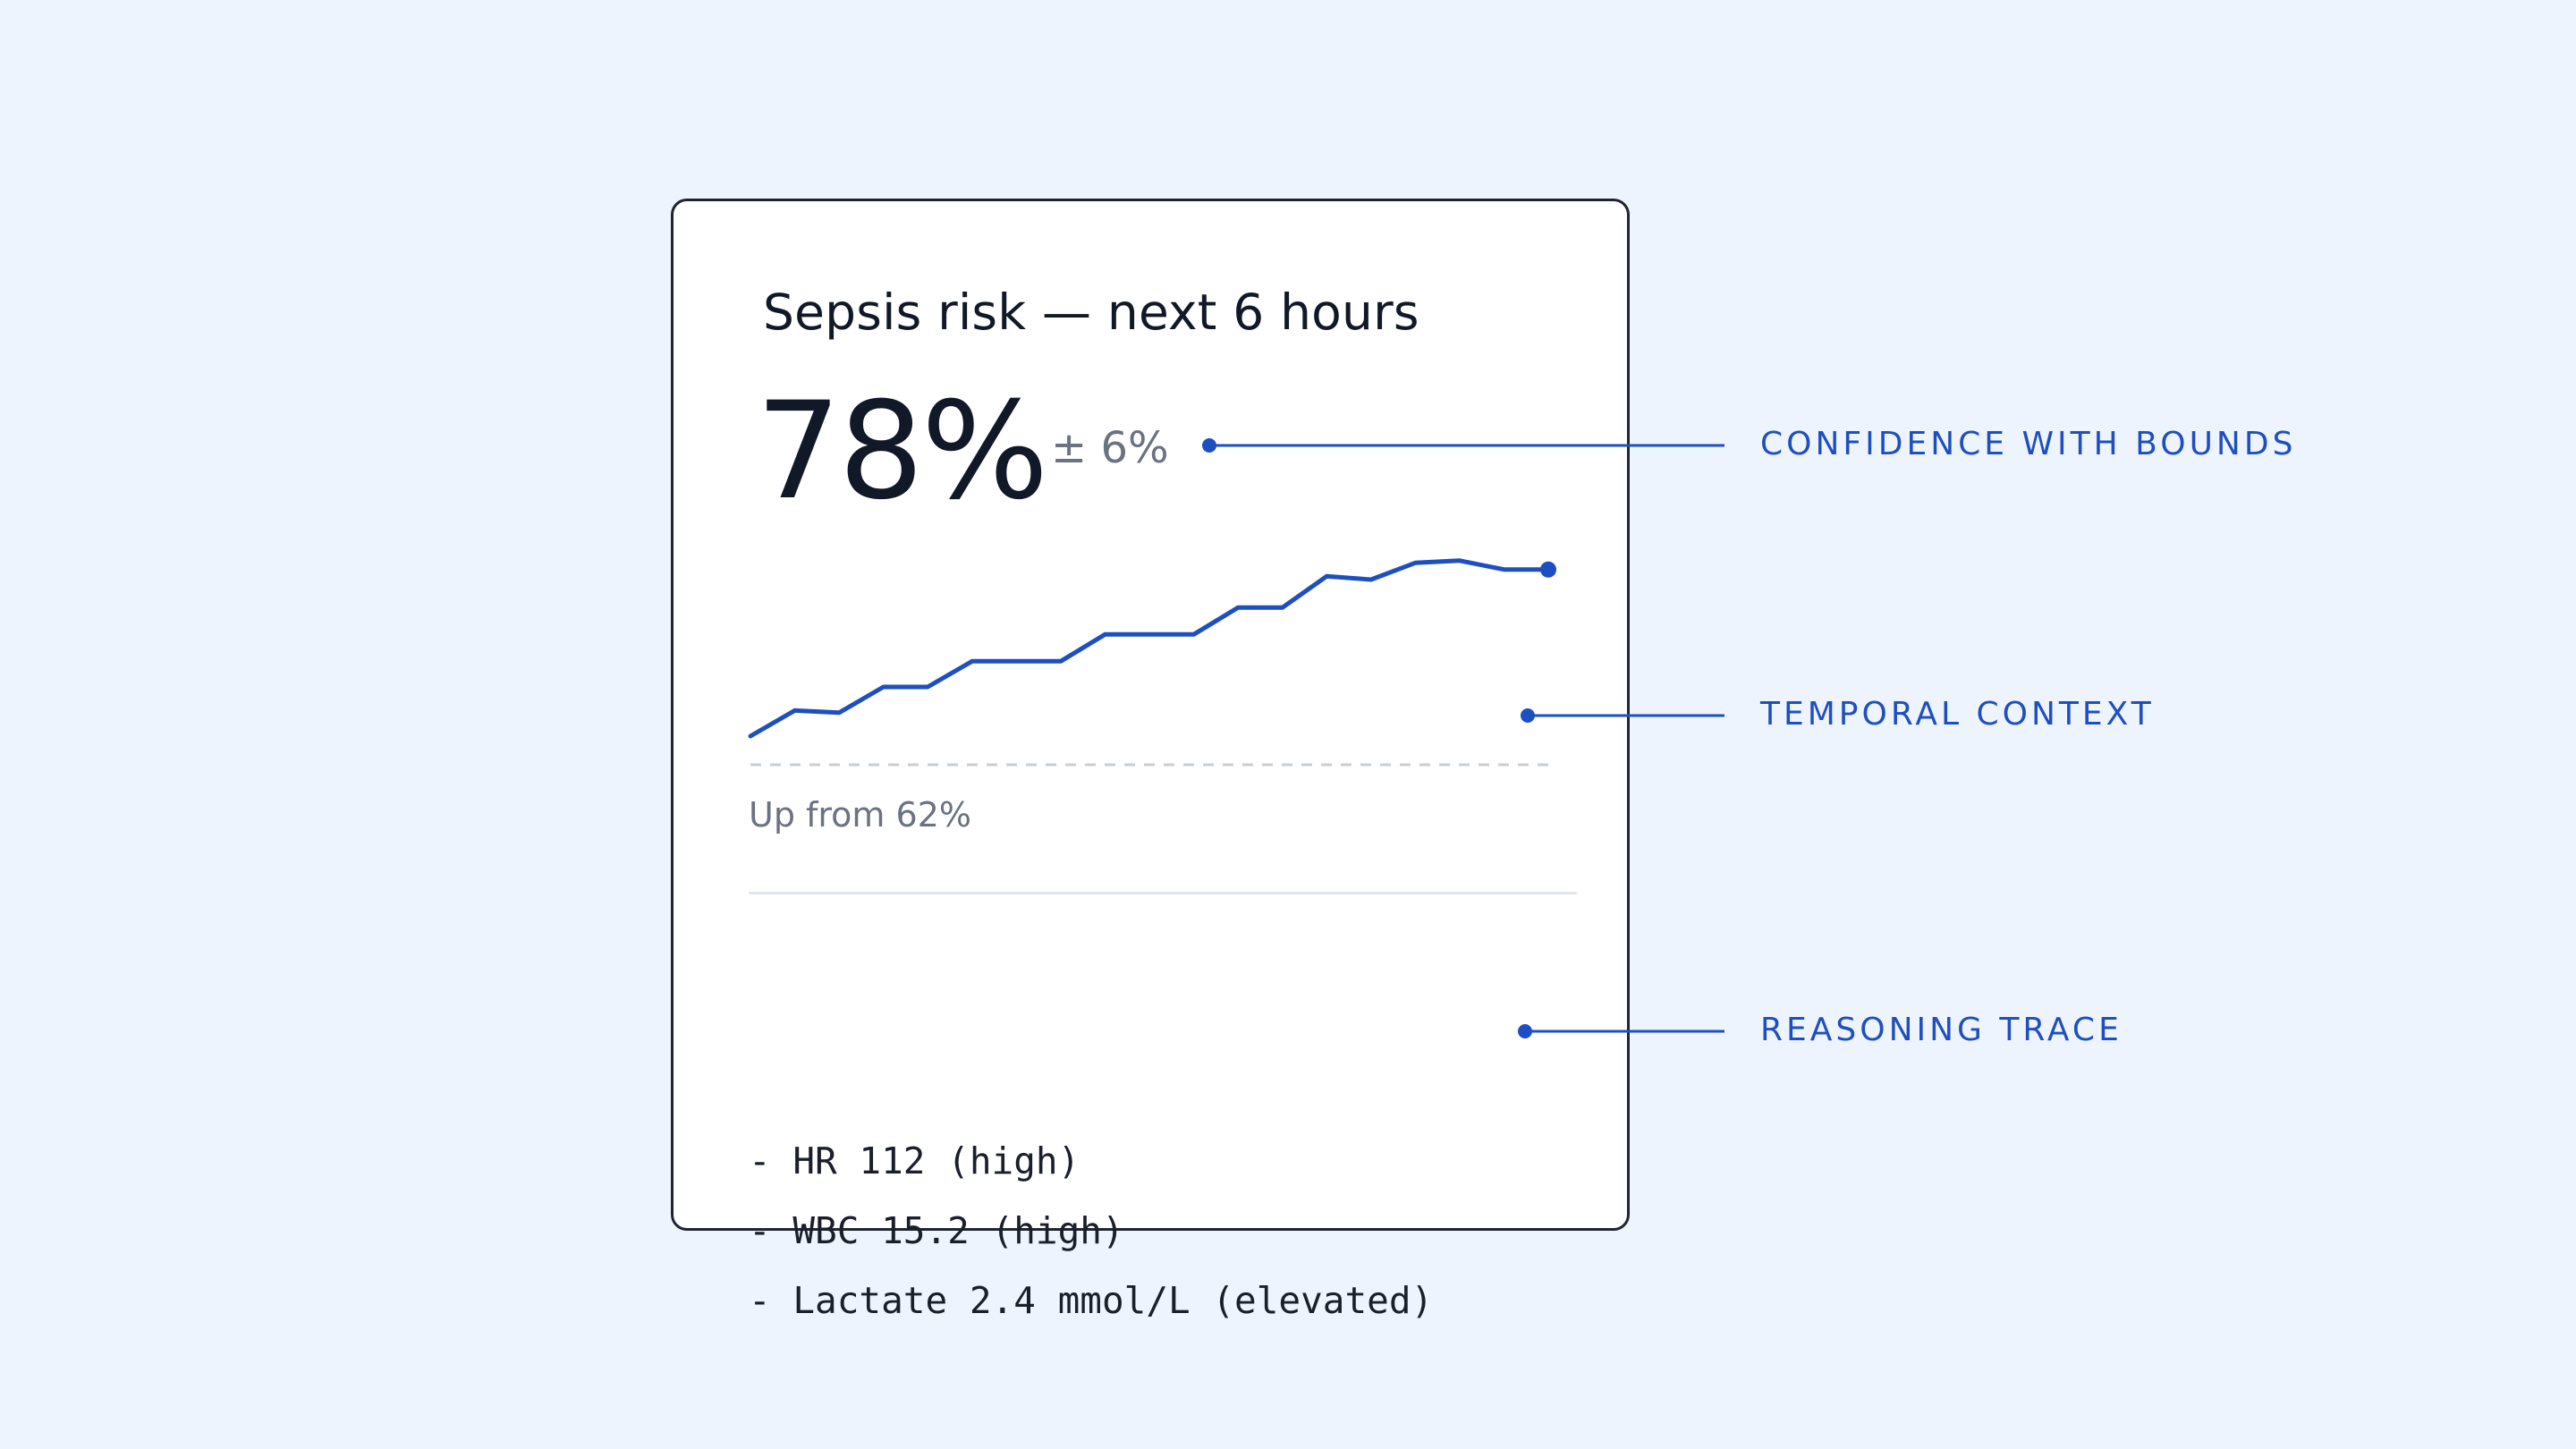 The image size is (2576, 1449). Describe the element at coordinates (914, 1161) in the screenshot. I see `reasoning-item-hr: - HR 112 (high)` at that location.